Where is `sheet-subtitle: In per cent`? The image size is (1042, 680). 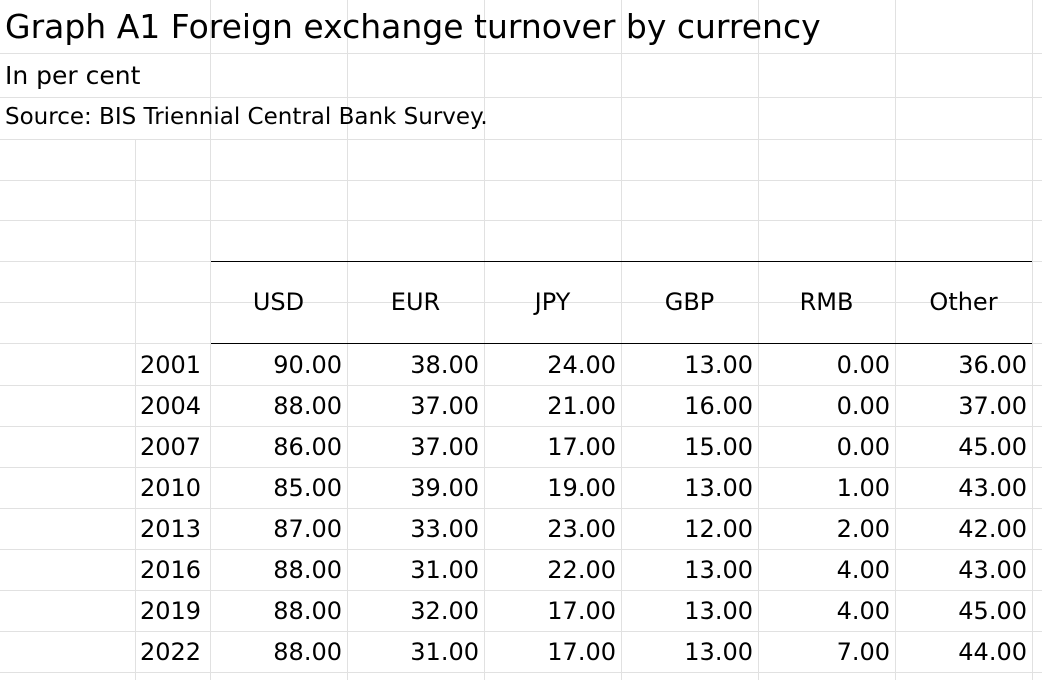 sheet-subtitle: In per cent is located at coordinates (73, 75).